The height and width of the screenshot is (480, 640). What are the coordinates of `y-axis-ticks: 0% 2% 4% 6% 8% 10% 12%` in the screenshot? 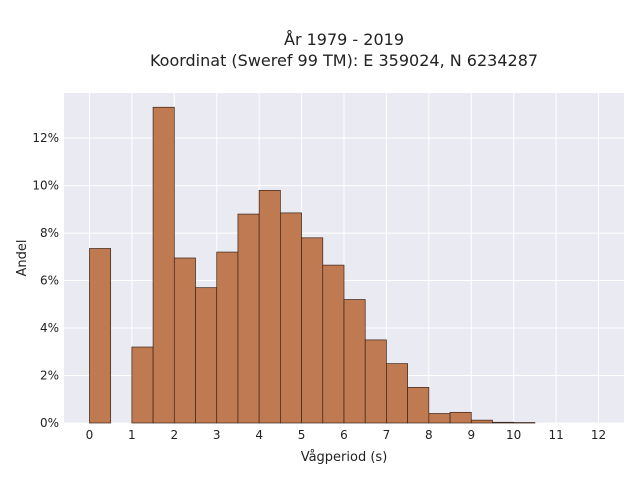 It's located at (45, 280).